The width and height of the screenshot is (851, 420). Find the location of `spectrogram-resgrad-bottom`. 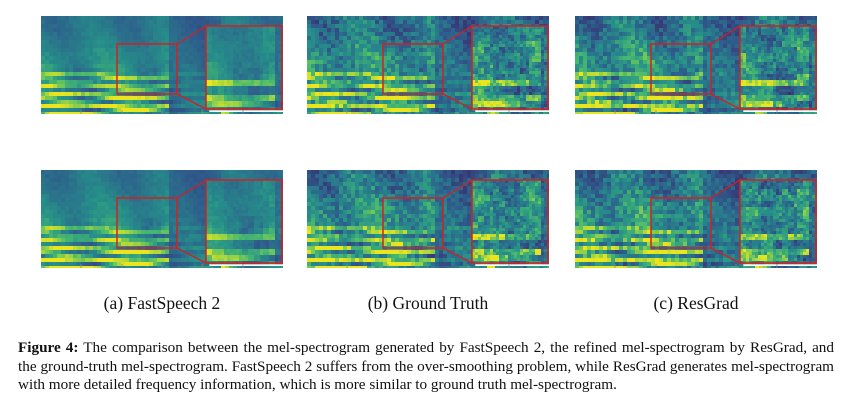

spectrogram-resgrad-bottom is located at coordinates (696, 219).